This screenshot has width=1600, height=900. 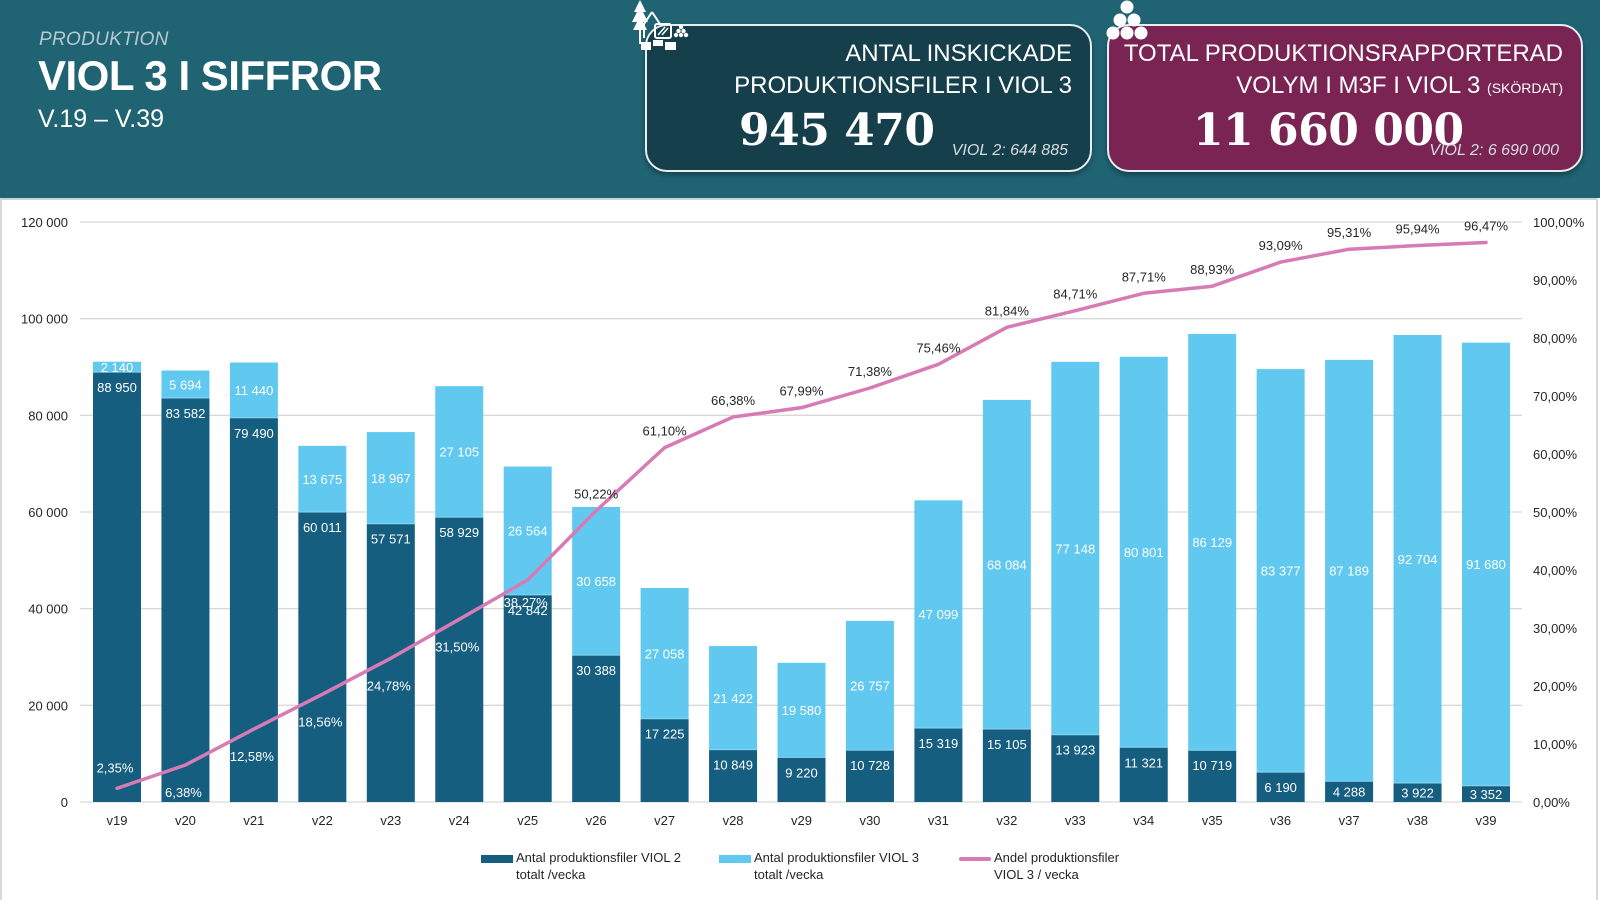 I want to click on y2-tick-label: 90,00%, so click(x=1555, y=280).